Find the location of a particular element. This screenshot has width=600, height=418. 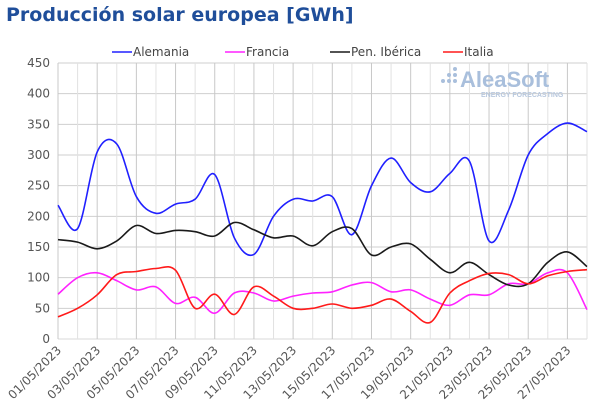

series-line-italia is located at coordinates (322, 294).